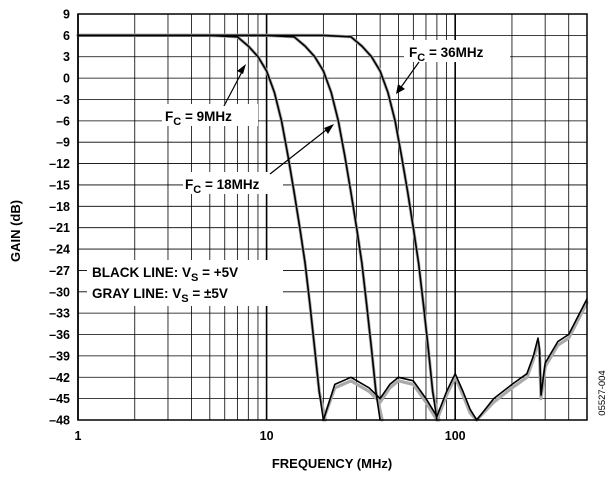 This screenshot has width=613, height=478. What do you see at coordinates (454, 52) in the screenshot?
I see `annotation-fc-36mhz-rest: = 36MHz` at bounding box center [454, 52].